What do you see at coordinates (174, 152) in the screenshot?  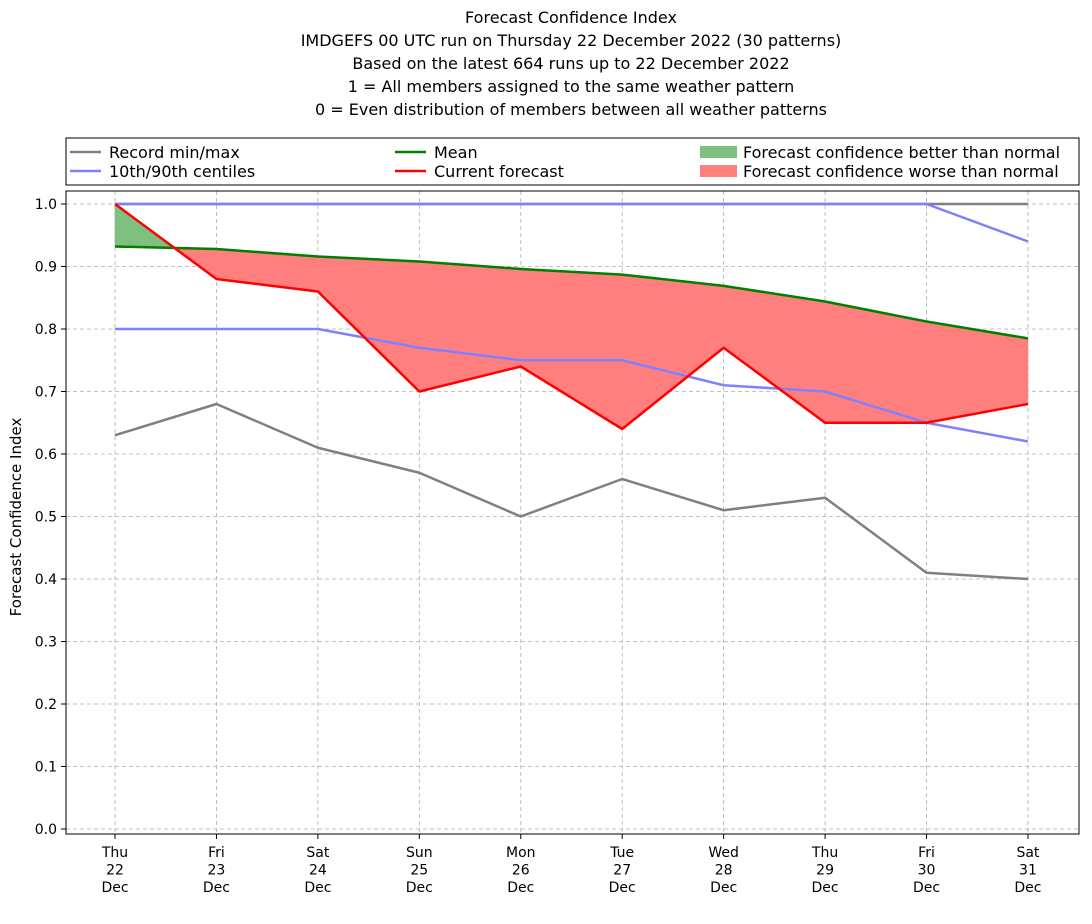 I see `legend-record-label: Record min/max` at bounding box center [174, 152].